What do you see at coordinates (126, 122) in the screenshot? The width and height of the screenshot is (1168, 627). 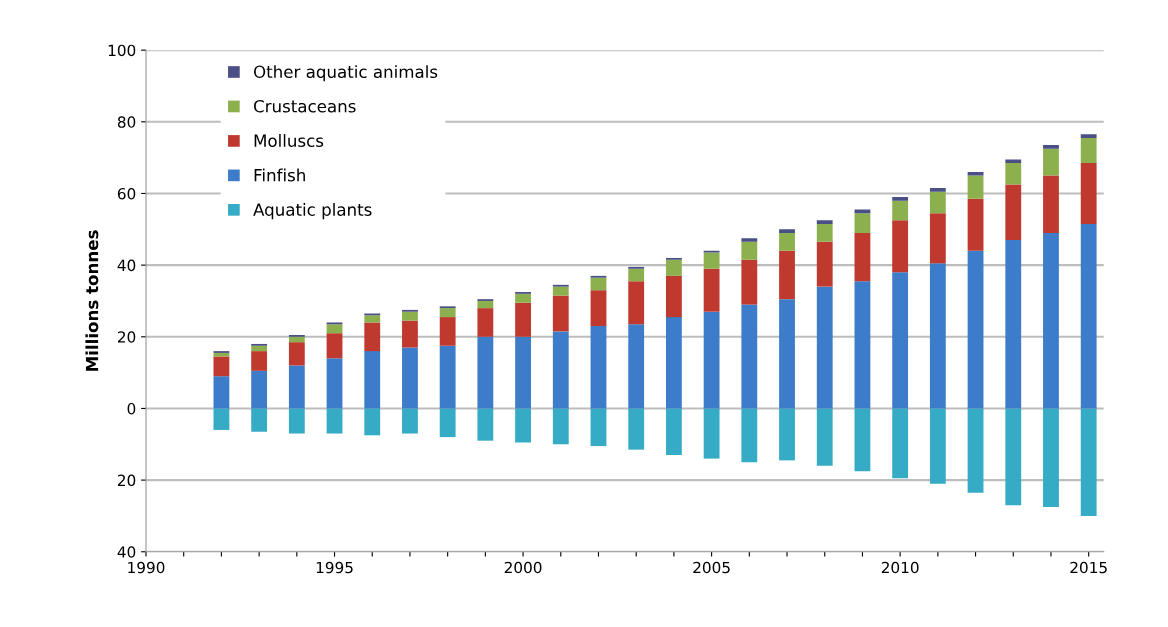 I see `y-tick-label: 80` at bounding box center [126, 122].